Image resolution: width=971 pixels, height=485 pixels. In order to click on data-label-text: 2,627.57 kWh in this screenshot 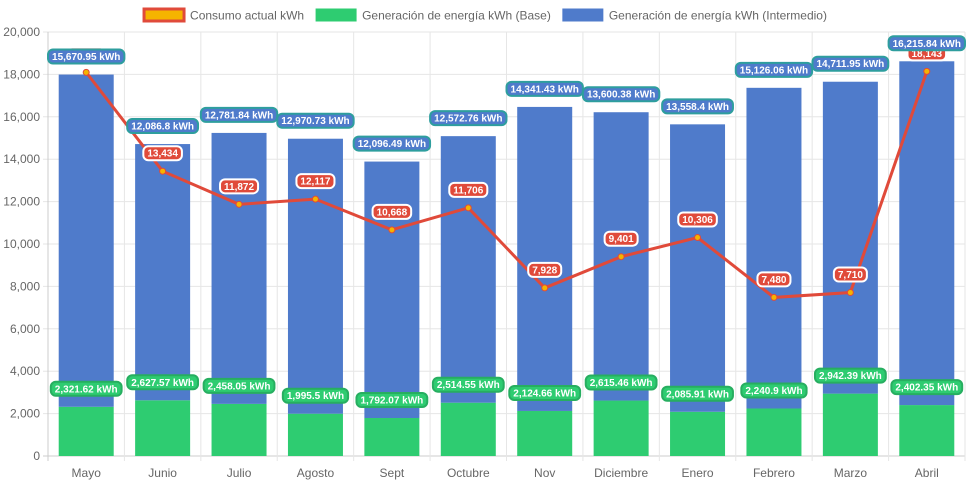, I will do `click(162, 383)`.